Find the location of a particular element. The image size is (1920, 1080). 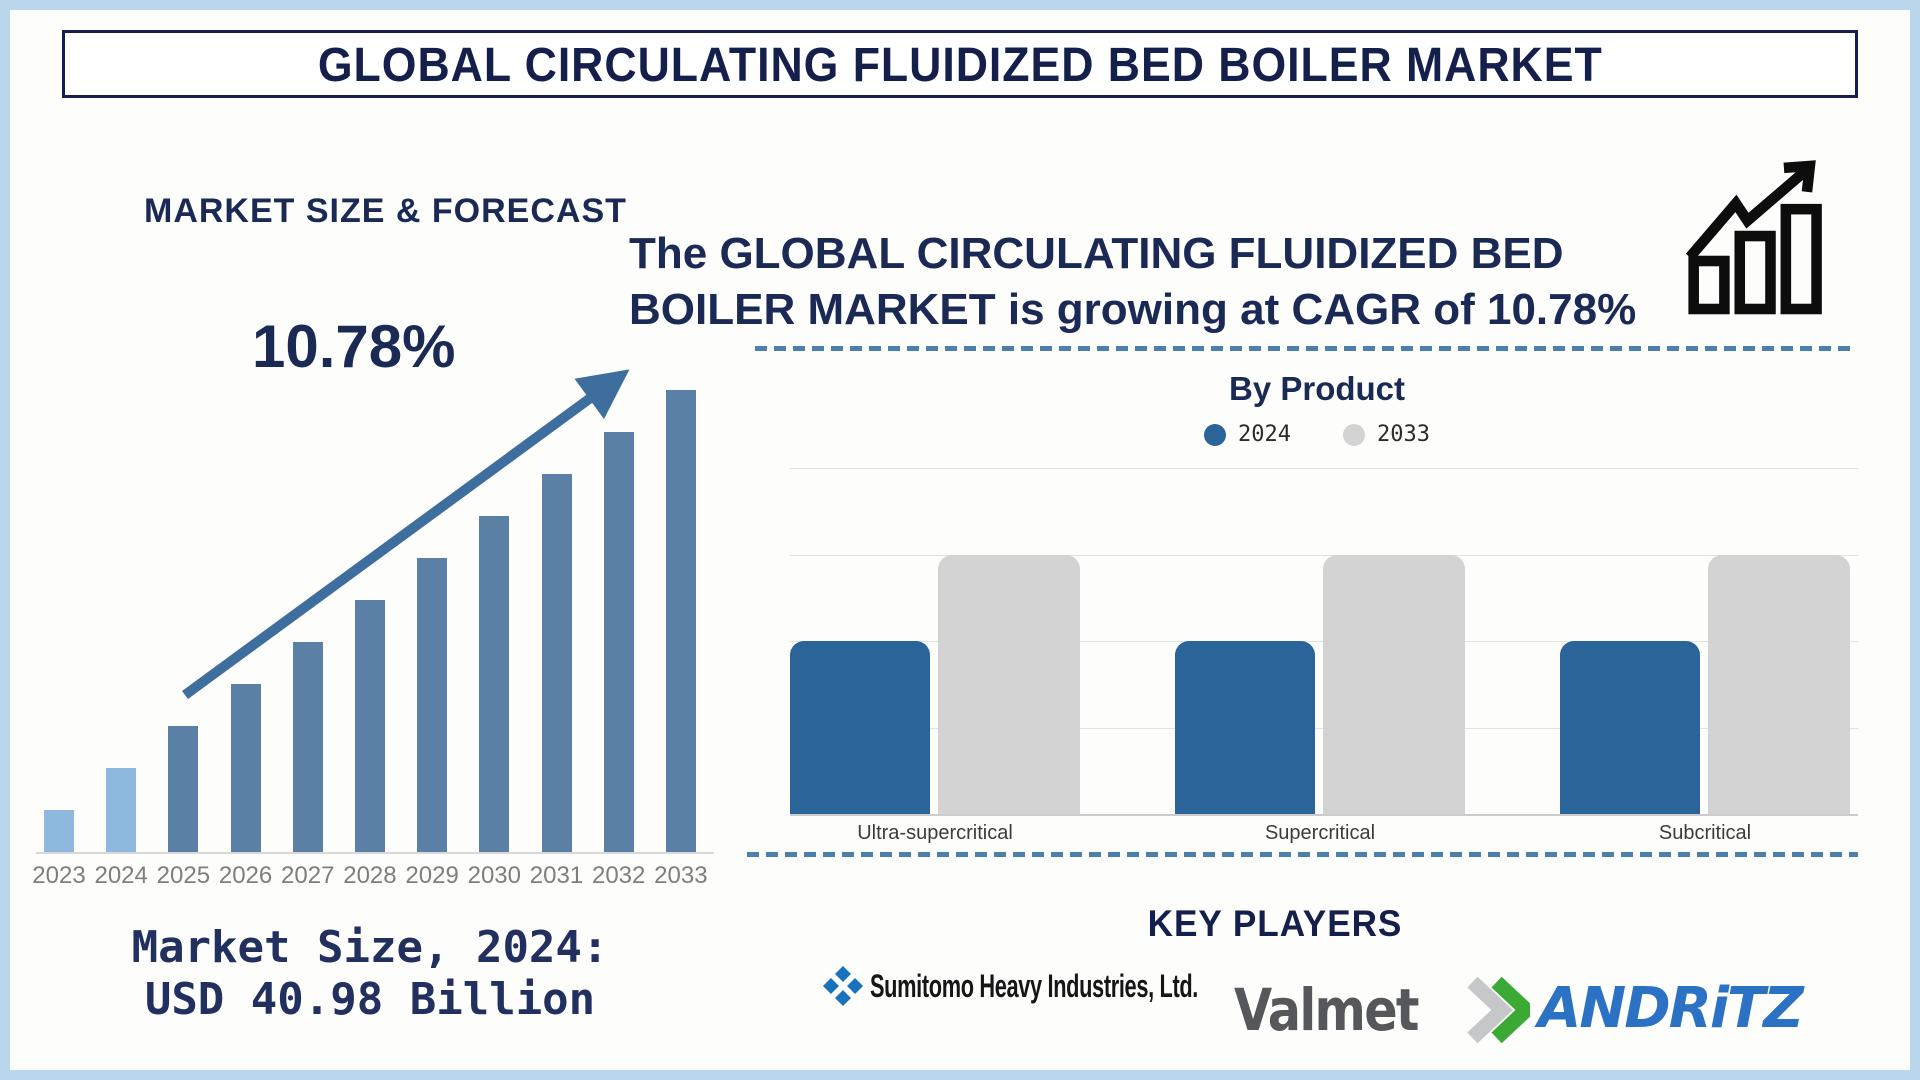

forecast-bar-2031 is located at coordinates (556, 663).